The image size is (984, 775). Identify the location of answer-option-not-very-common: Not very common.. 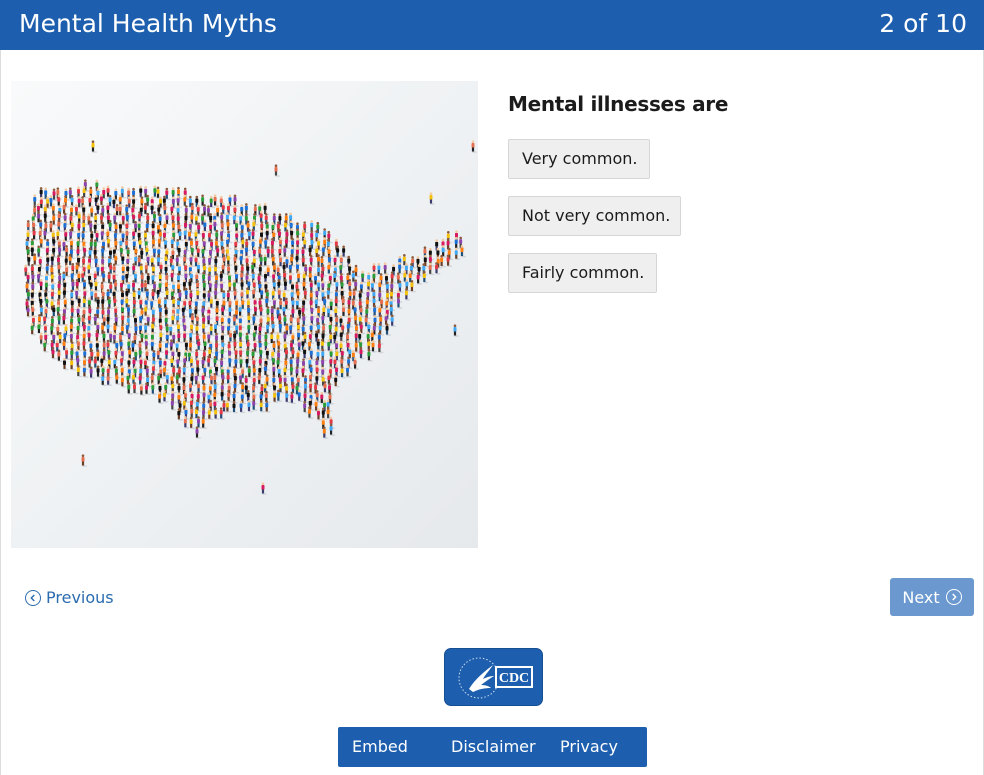
(594, 216).